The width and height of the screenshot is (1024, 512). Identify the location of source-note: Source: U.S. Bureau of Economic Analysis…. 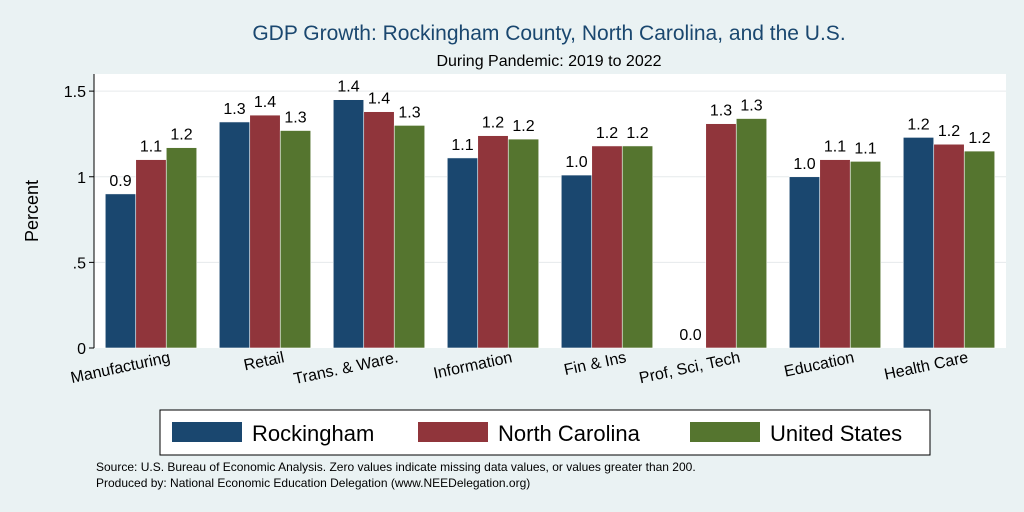
(396, 467).